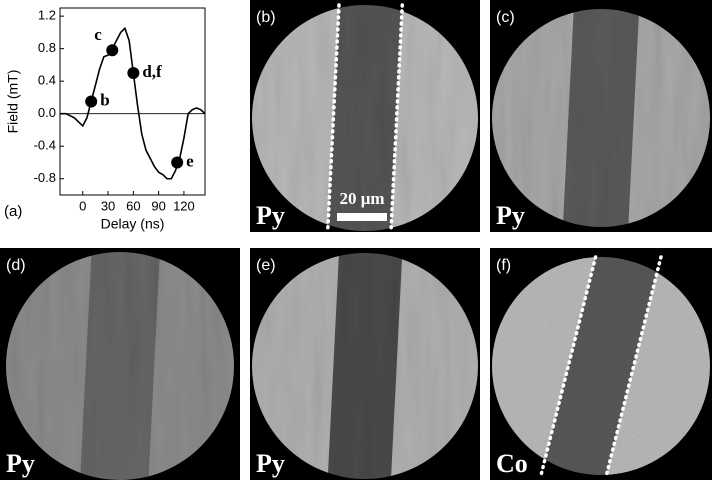  I want to click on line, so click(133, 103).